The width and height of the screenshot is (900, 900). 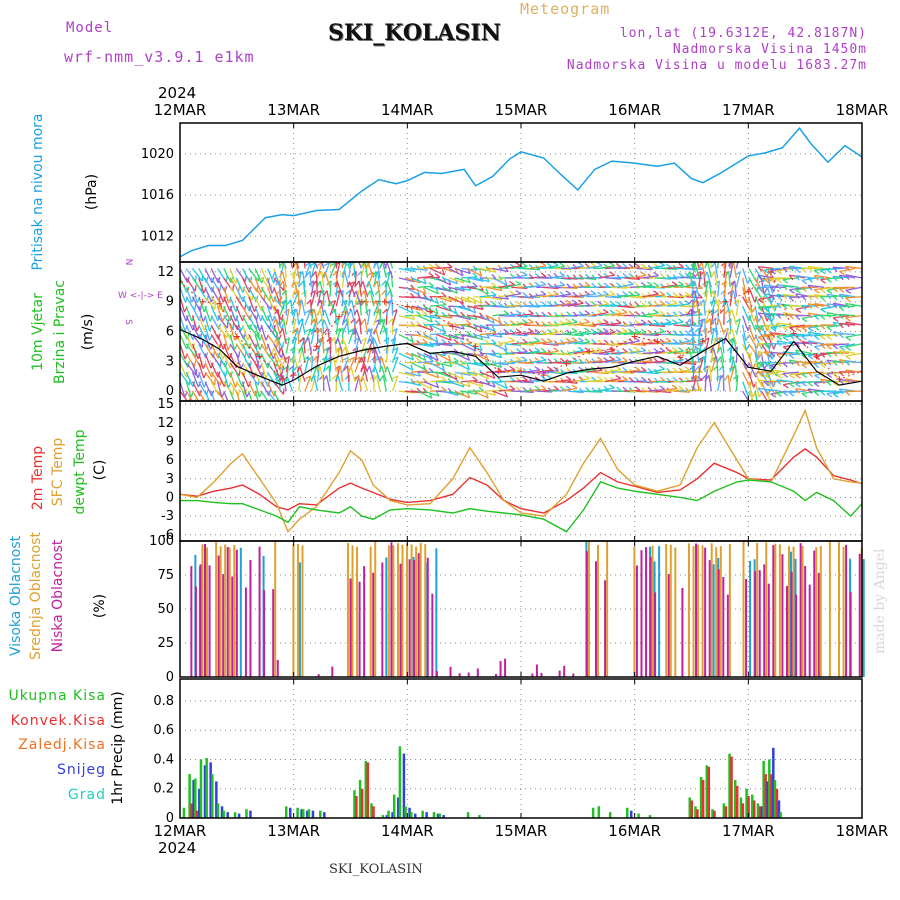 I want to click on ytick-label: 0, so click(x=170, y=497).